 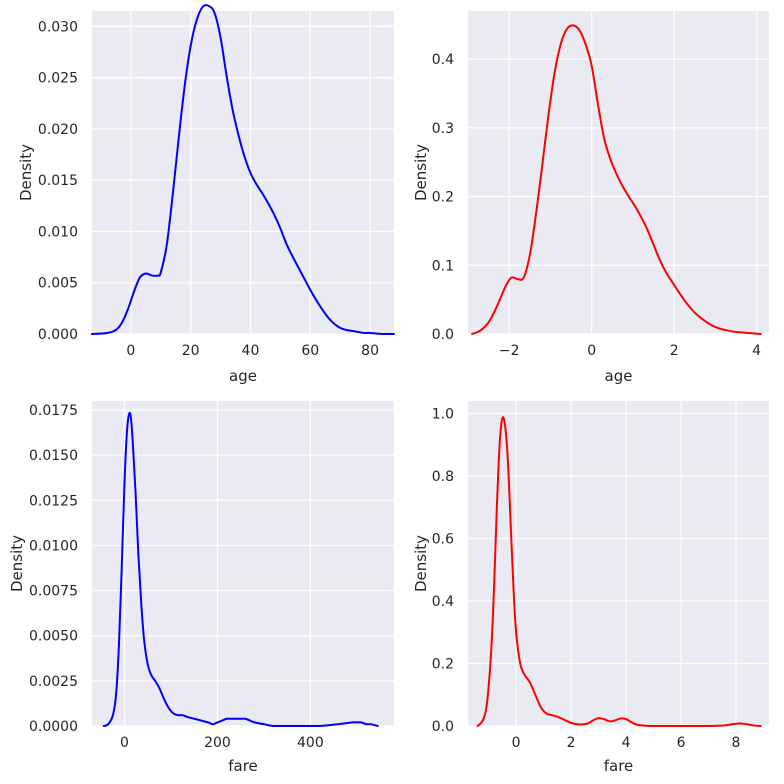 I want to click on y-tick-label: 0.3, so click(x=443, y=129).